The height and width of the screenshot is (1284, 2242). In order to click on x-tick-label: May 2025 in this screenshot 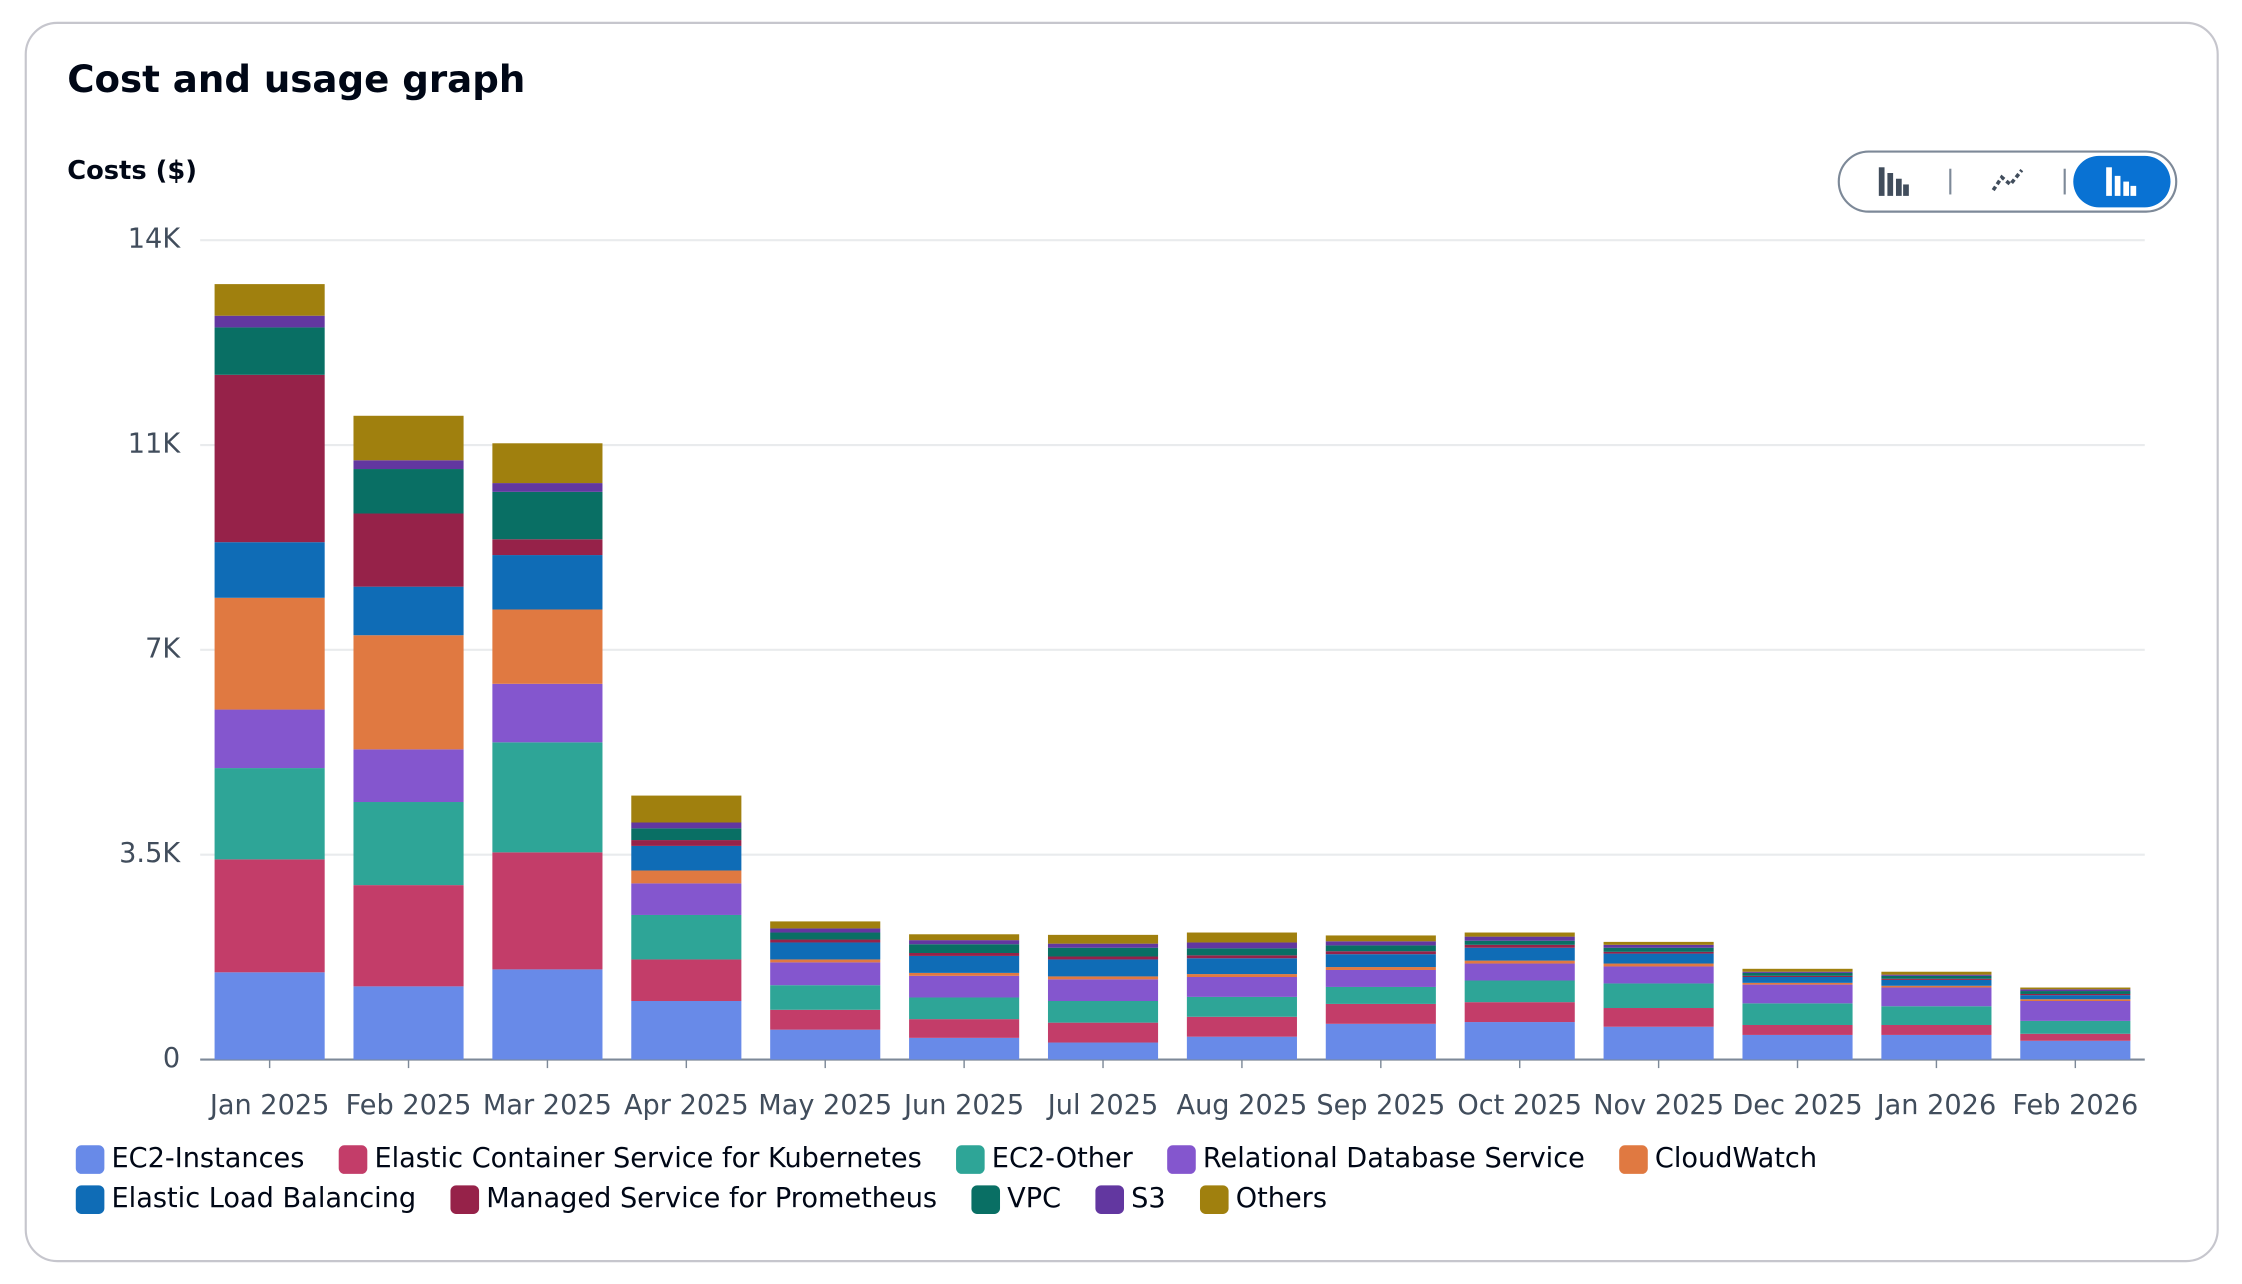, I will do `click(825, 1105)`.